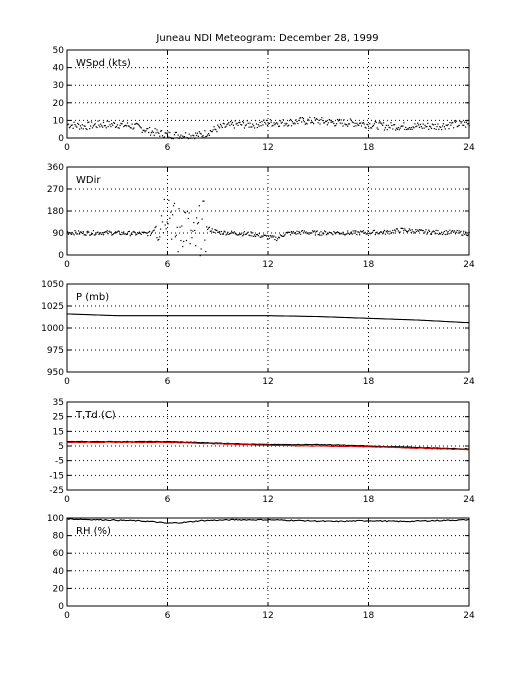 The height and width of the screenshot is (683, 520). I want to click on temperature-xtick-label: 6, so click(168, 500).